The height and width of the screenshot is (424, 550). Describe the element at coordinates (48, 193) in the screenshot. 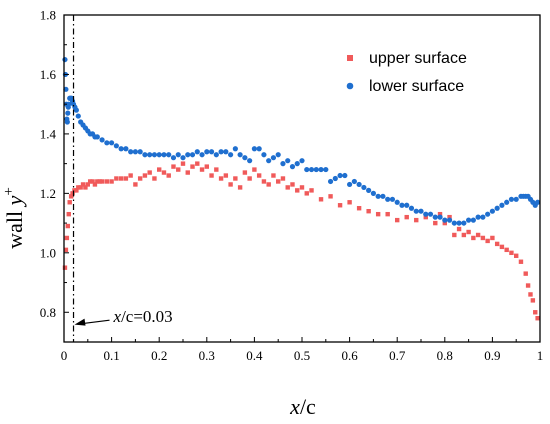

I see `y-tick-label: 1.2` at that location.